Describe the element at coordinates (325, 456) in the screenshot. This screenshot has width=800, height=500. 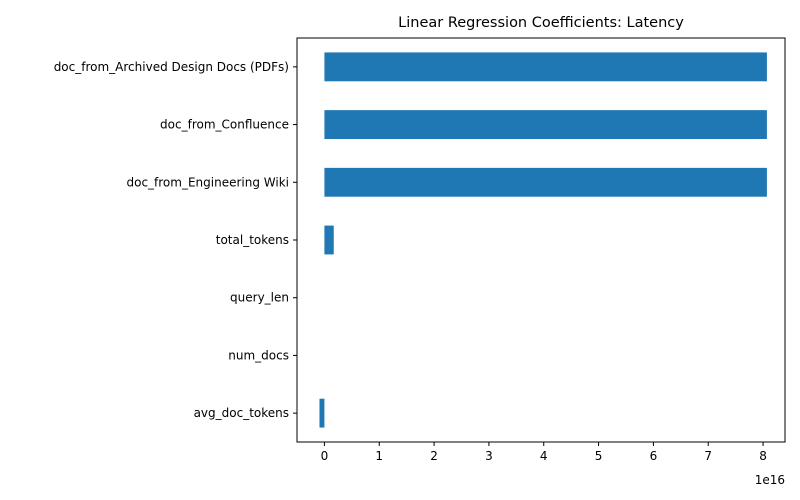
I see `x-tick-label: 0` at that location.